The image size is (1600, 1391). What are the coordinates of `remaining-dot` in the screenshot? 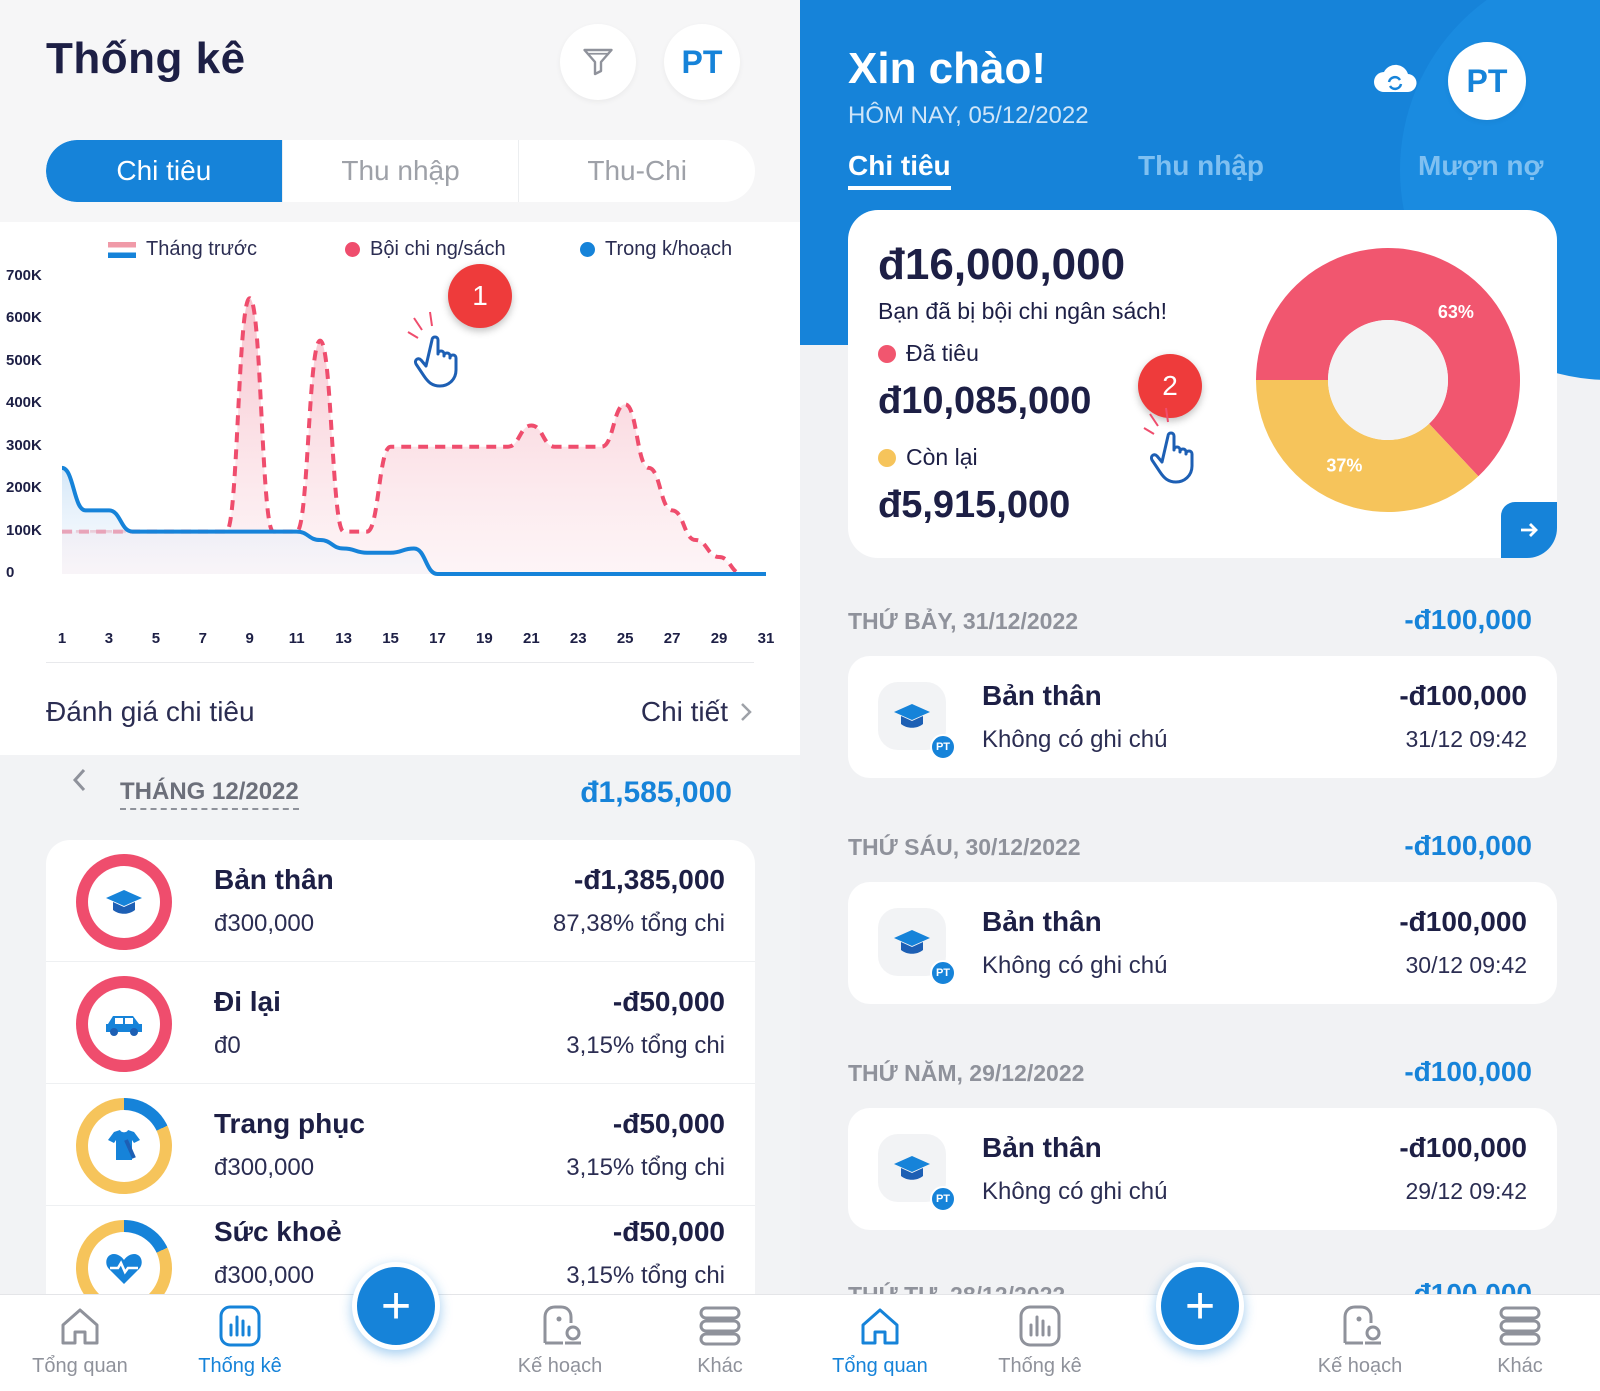 It's located at (887, 457).